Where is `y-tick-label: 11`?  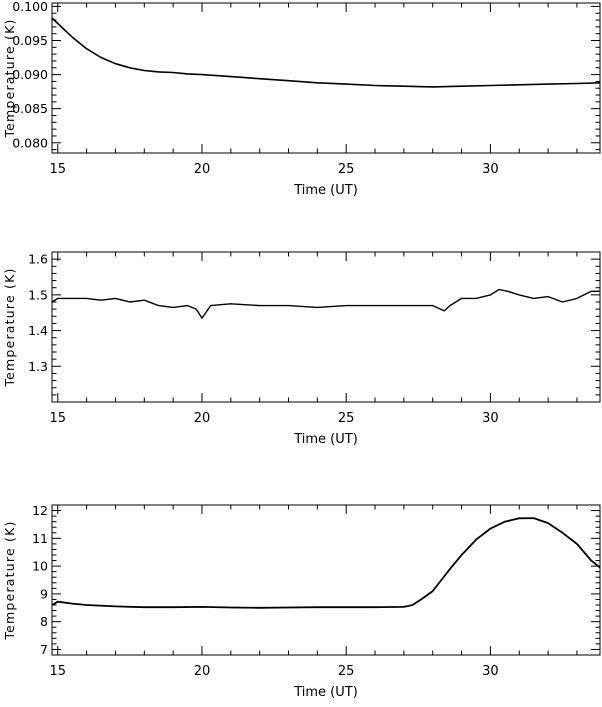
y-tick-label: 11 is located at coordinates (40, 538).